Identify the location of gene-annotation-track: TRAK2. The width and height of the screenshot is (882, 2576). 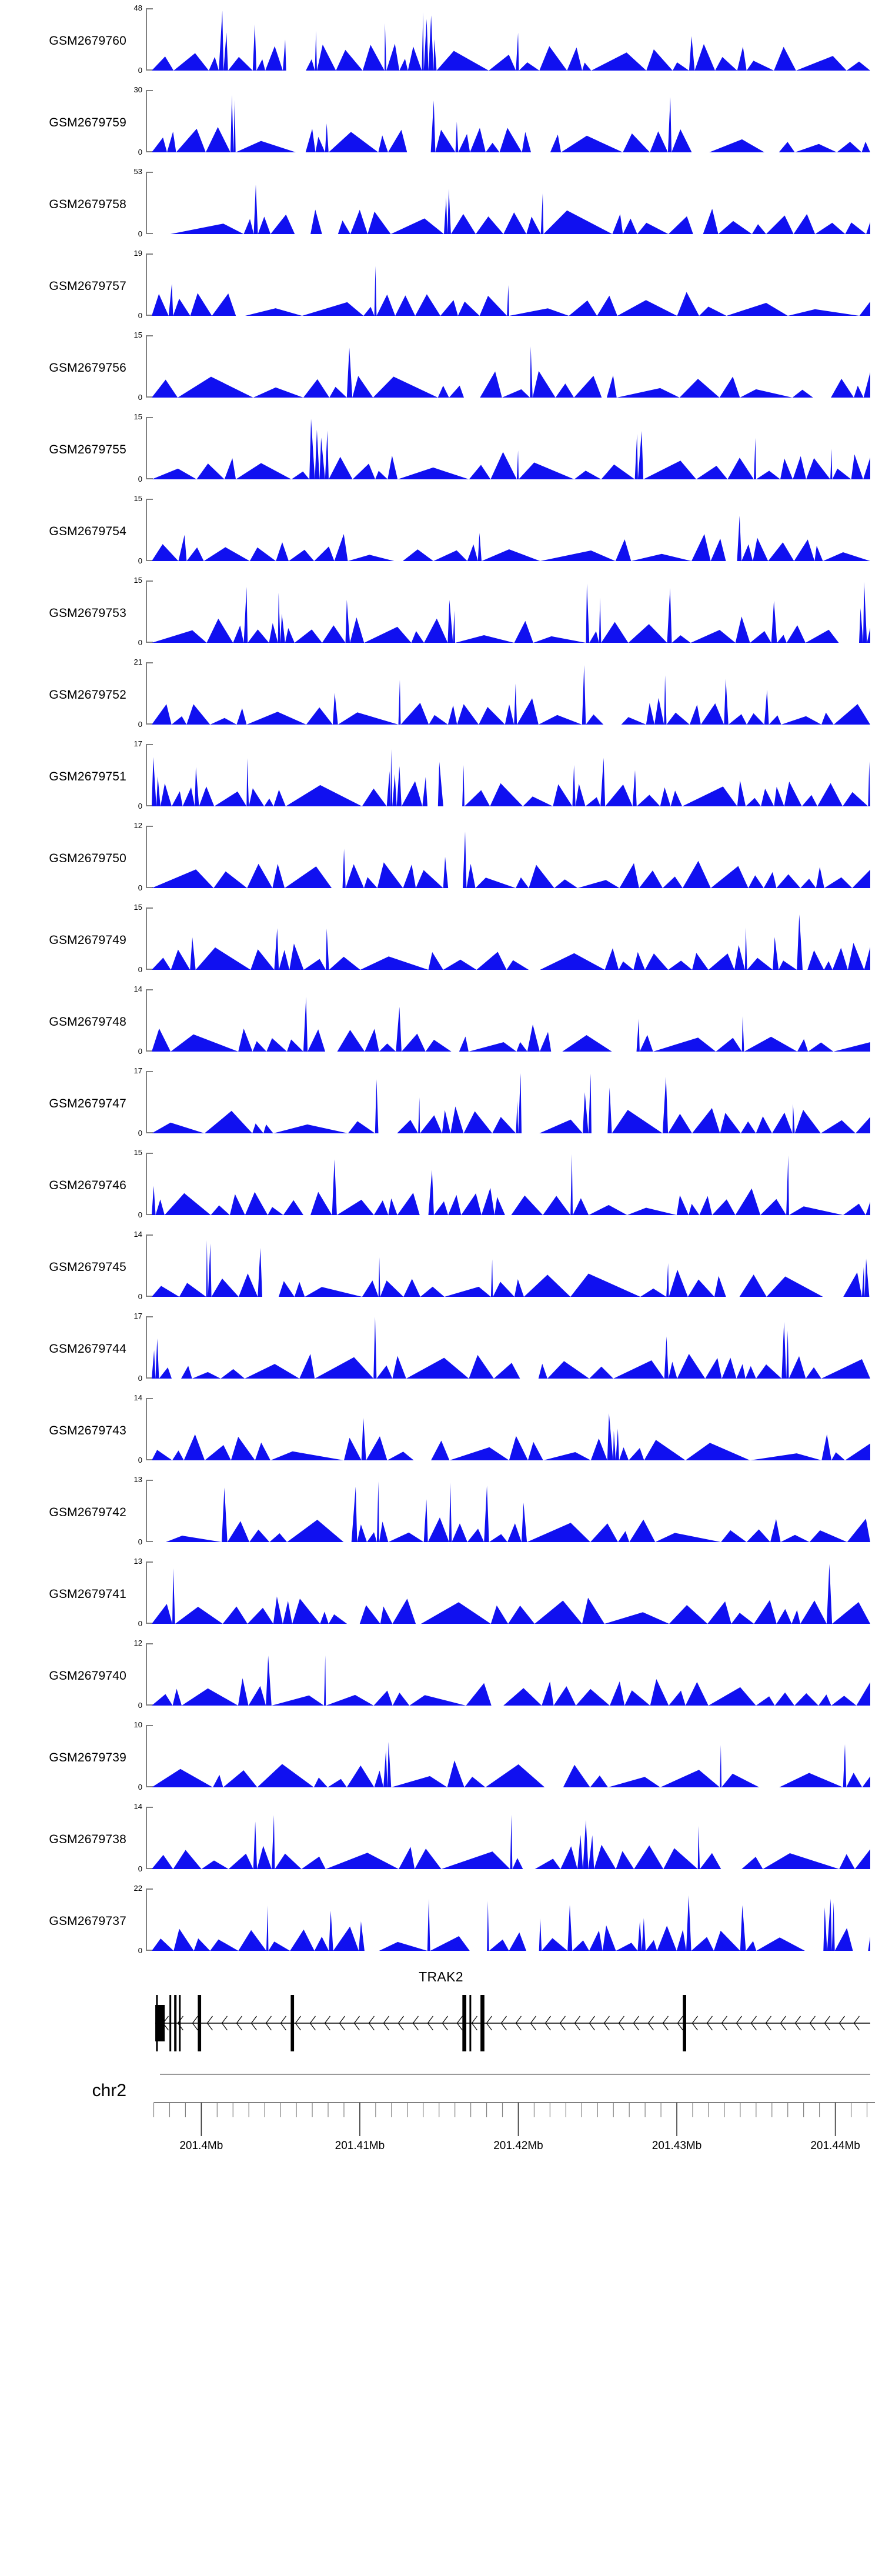
(441, 2015).